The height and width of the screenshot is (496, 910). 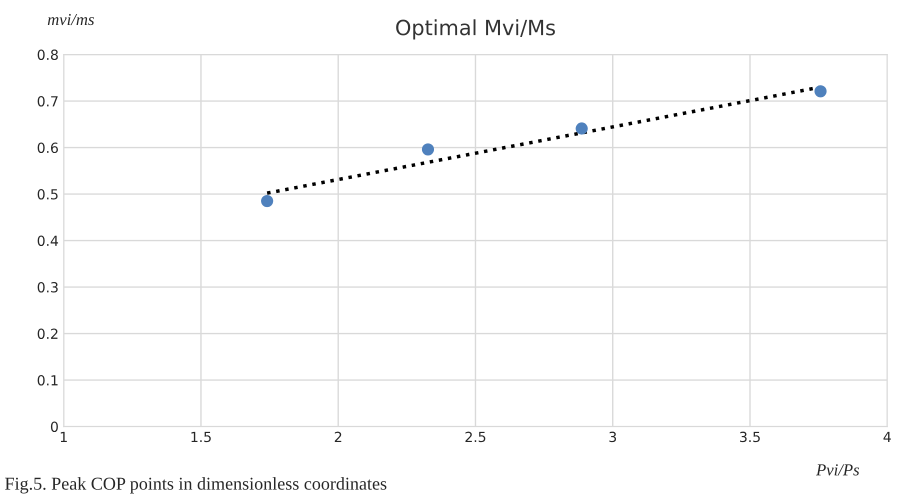 I want to click on x-tick-label: 4, so click(x=887, y=437).